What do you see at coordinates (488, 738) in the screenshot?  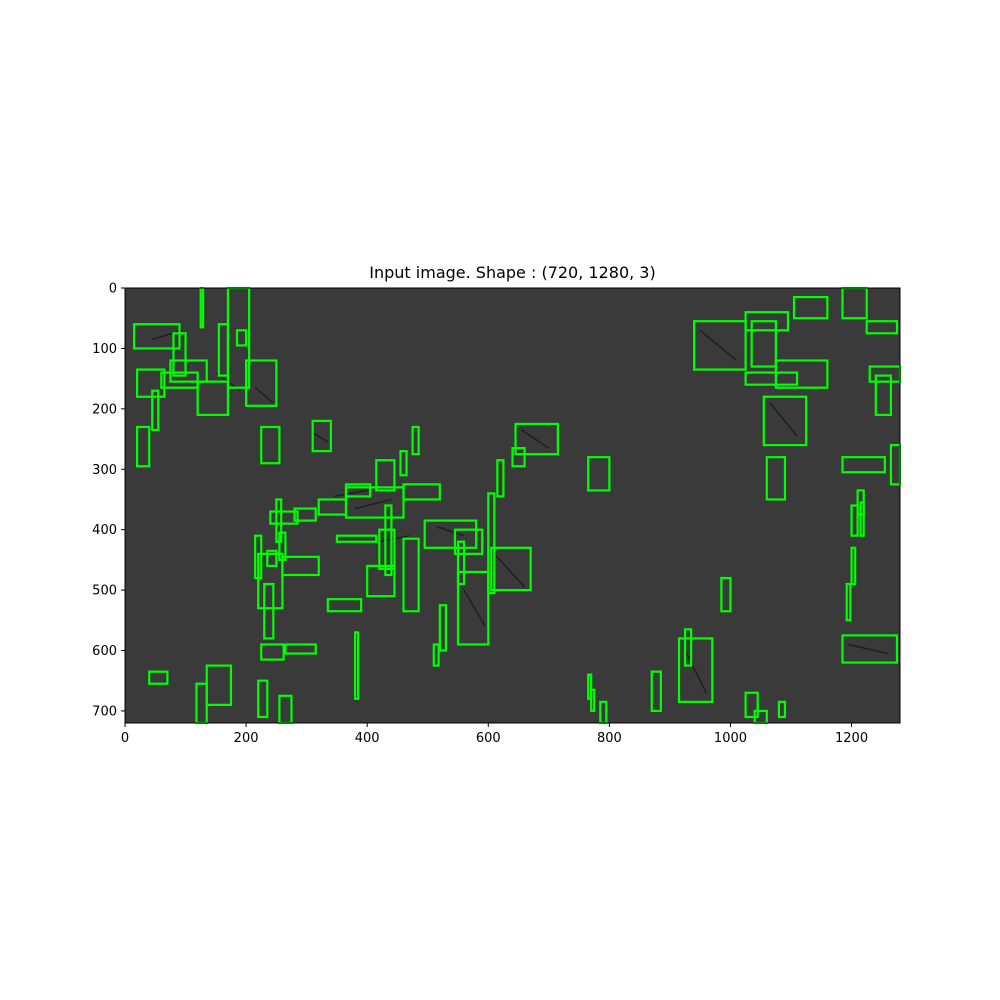 I see `x-tick-label: 600` at bounding box center [488, 738].